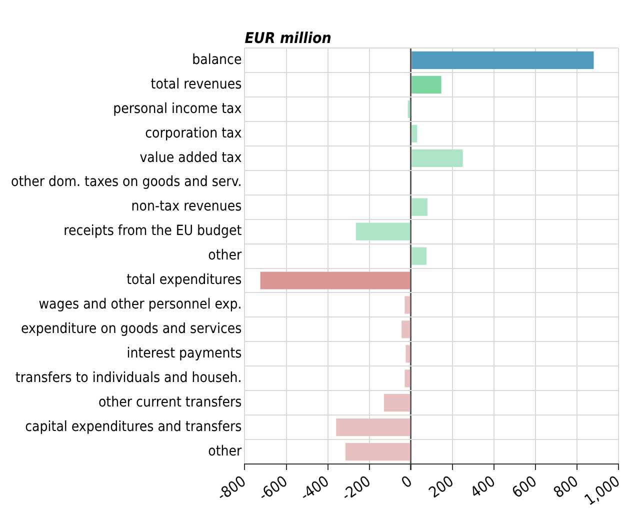 This screenshot has width=640, height=521. I want to click on x-tick-label: -800, so click(232, 488).